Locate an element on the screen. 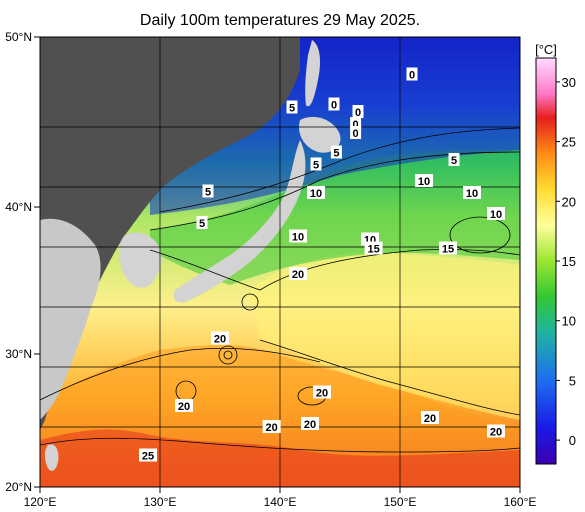 Image resolution: width=585 pixels, height=512 pixels. colorbar-tick-label: 25 is located at coordinates (569, 142).